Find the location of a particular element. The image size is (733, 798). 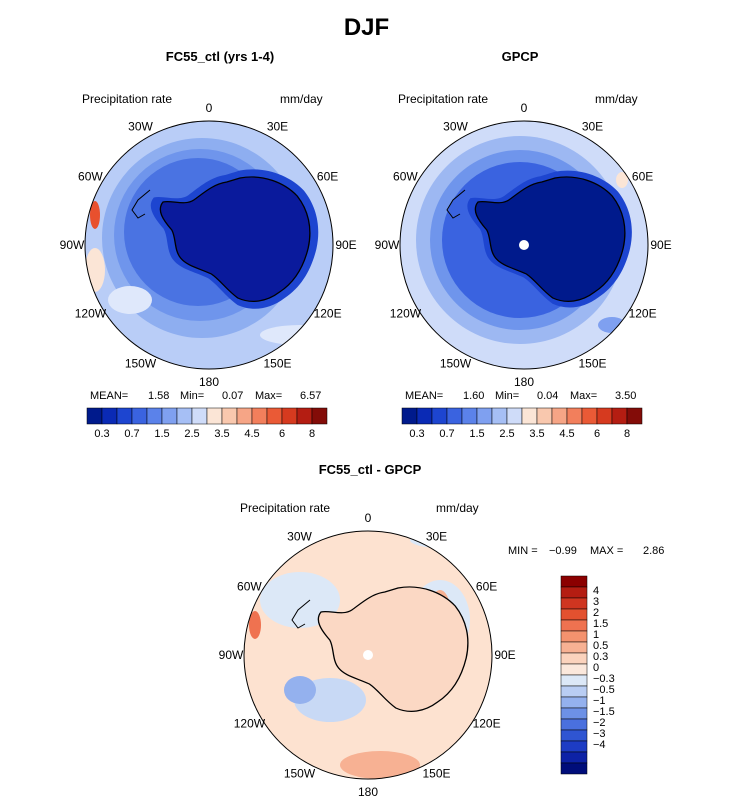

lon-label-2-3: 90E is located at coordinates (660, 245).